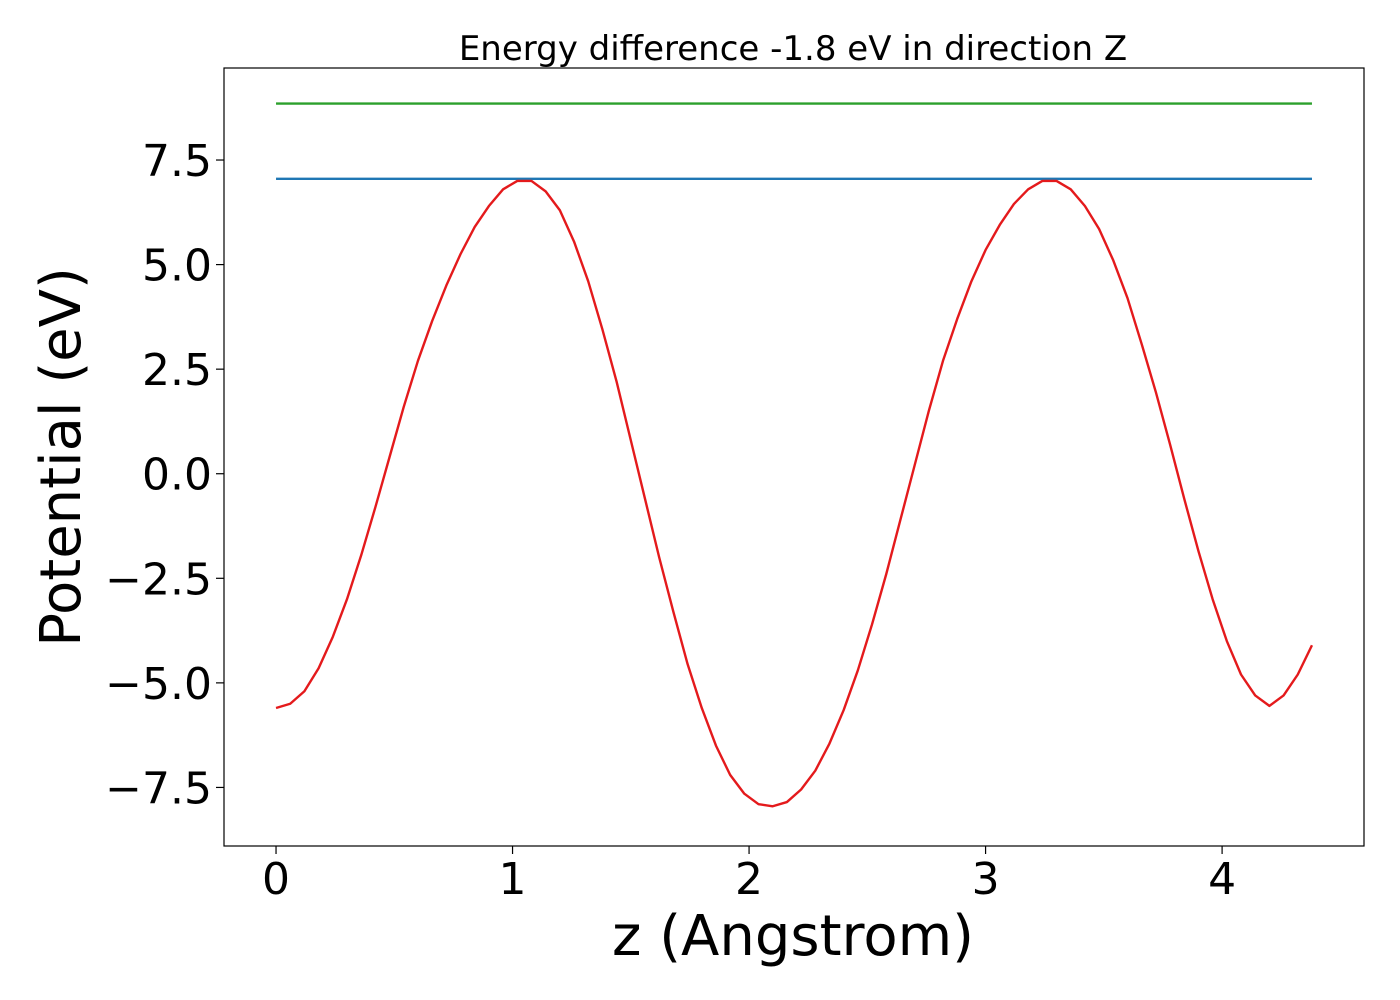 The image size is (1400, 1000). I want to click on y-tick-label: −7.5, so click(158, 788).